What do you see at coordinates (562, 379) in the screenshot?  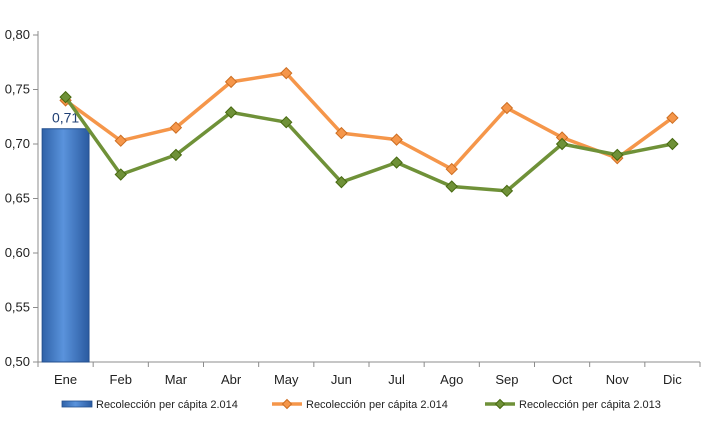 I see `x-tick-label: Oct` at bounding box center [562, 379].